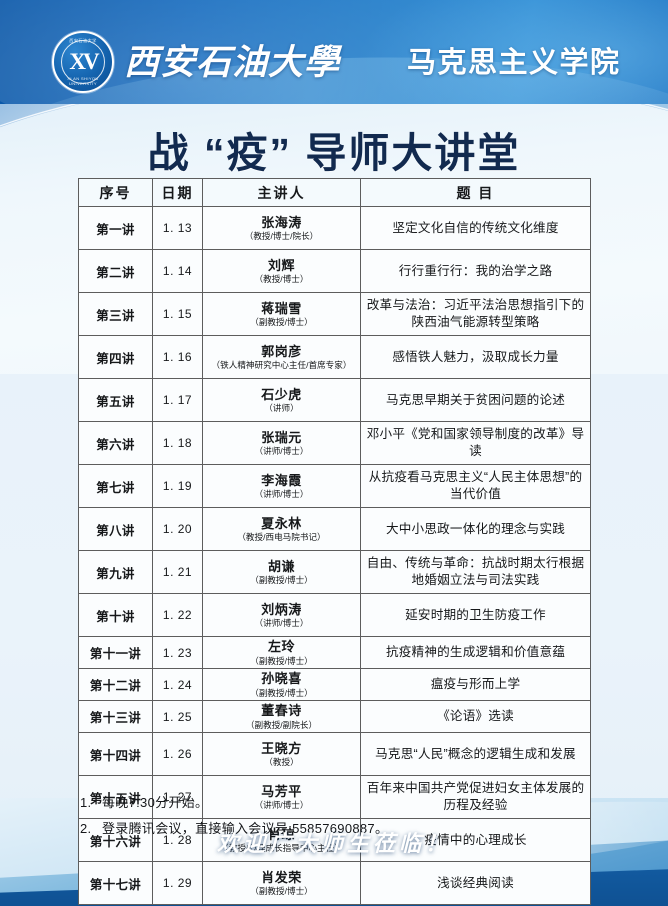 Image resolution: width=668 pixels, height=906 pixels. I want to click on table-row: 第十讲 1. 22 刘炳涛 （讲师/博士） 延安时期的卫生防疫工作, so click(334, 615).